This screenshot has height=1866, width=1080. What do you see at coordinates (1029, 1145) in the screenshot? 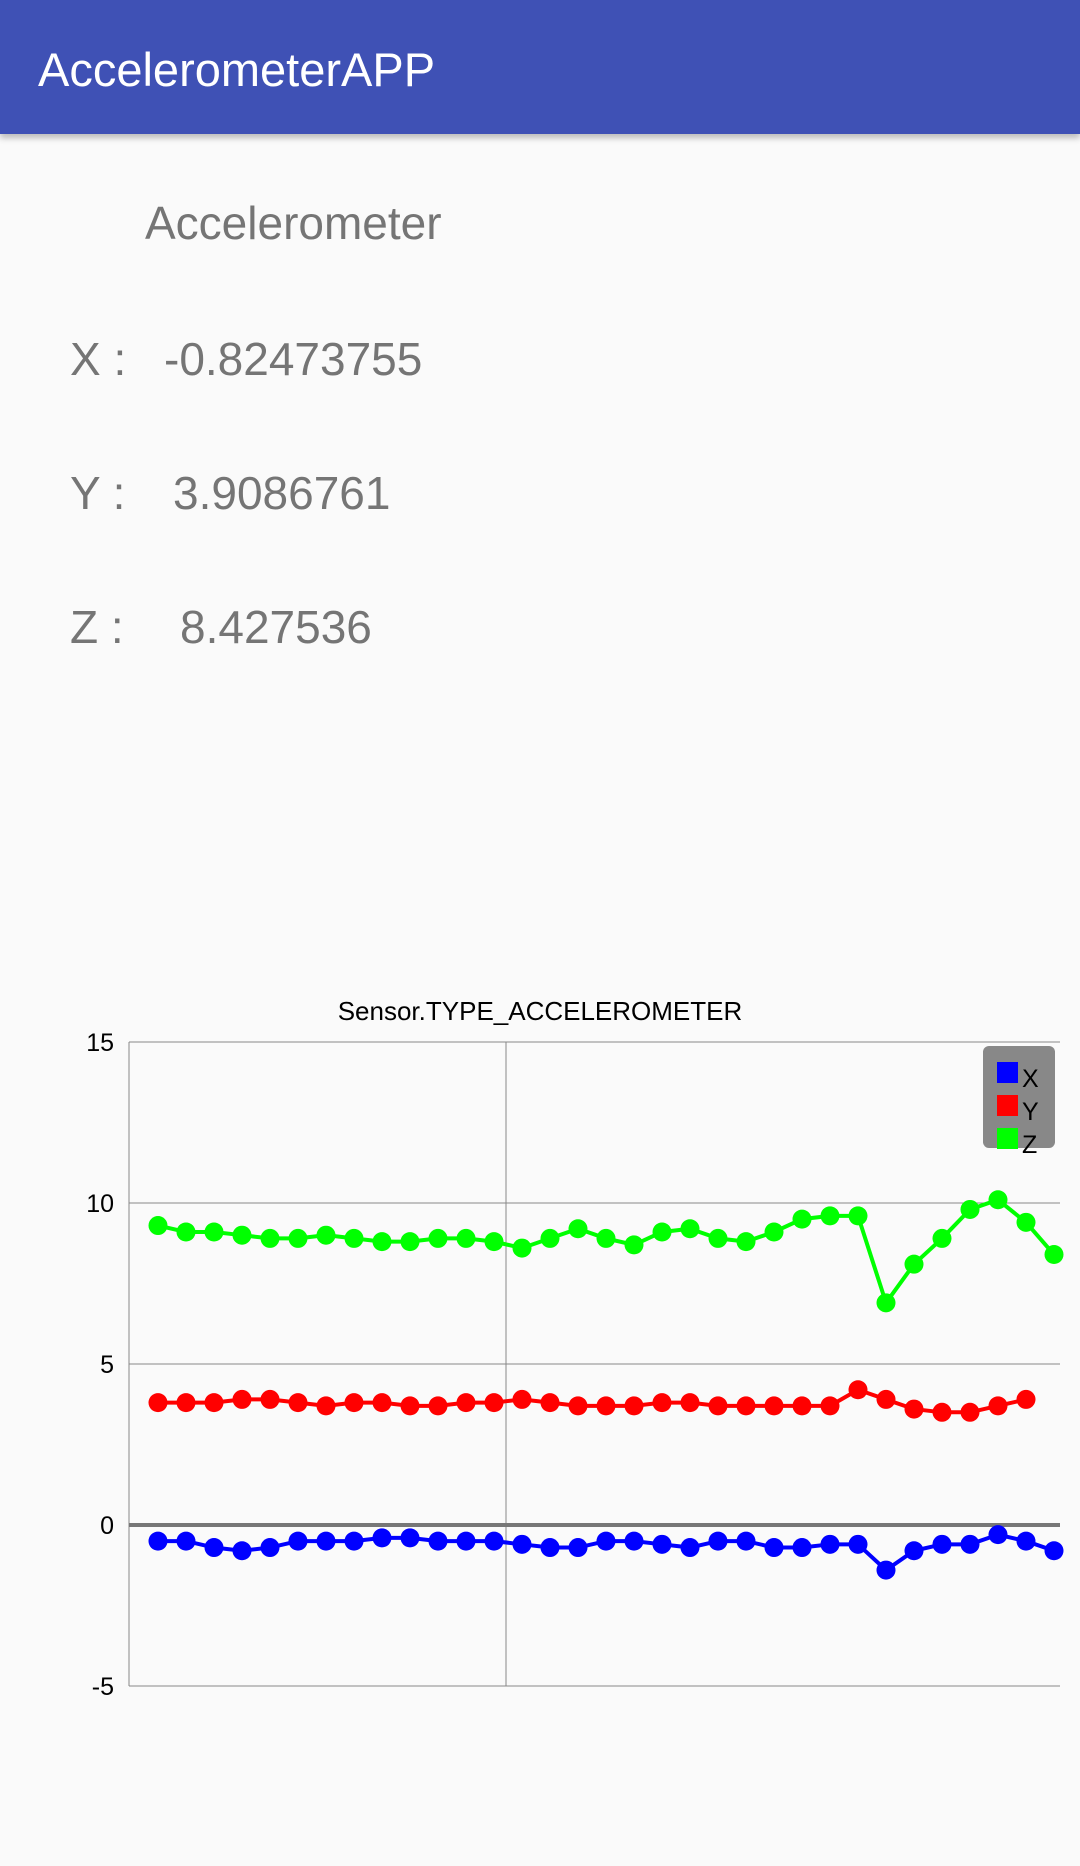
I see `legend-label-z: Z` at bounding box center [1029, 1145].